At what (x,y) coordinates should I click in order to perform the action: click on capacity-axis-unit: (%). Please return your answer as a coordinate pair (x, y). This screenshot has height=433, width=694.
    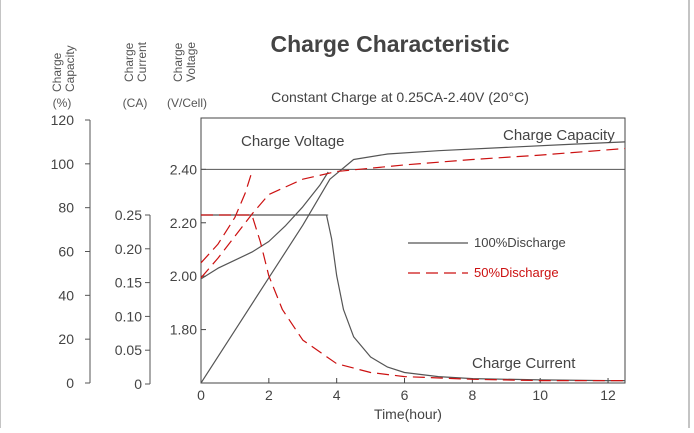
    Looking at the image, I should click on (62, 103).